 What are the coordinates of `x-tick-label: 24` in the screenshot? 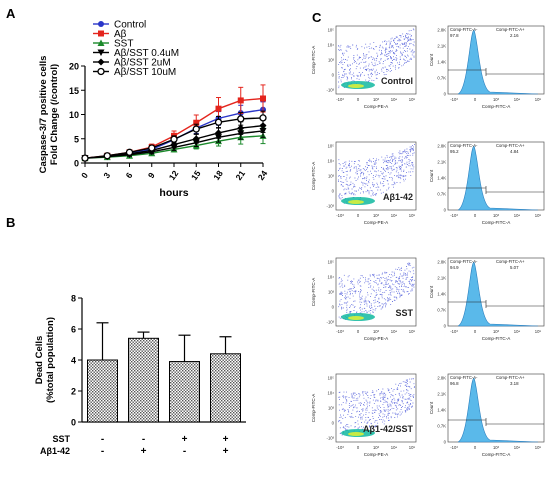 It's located at (263, 175).